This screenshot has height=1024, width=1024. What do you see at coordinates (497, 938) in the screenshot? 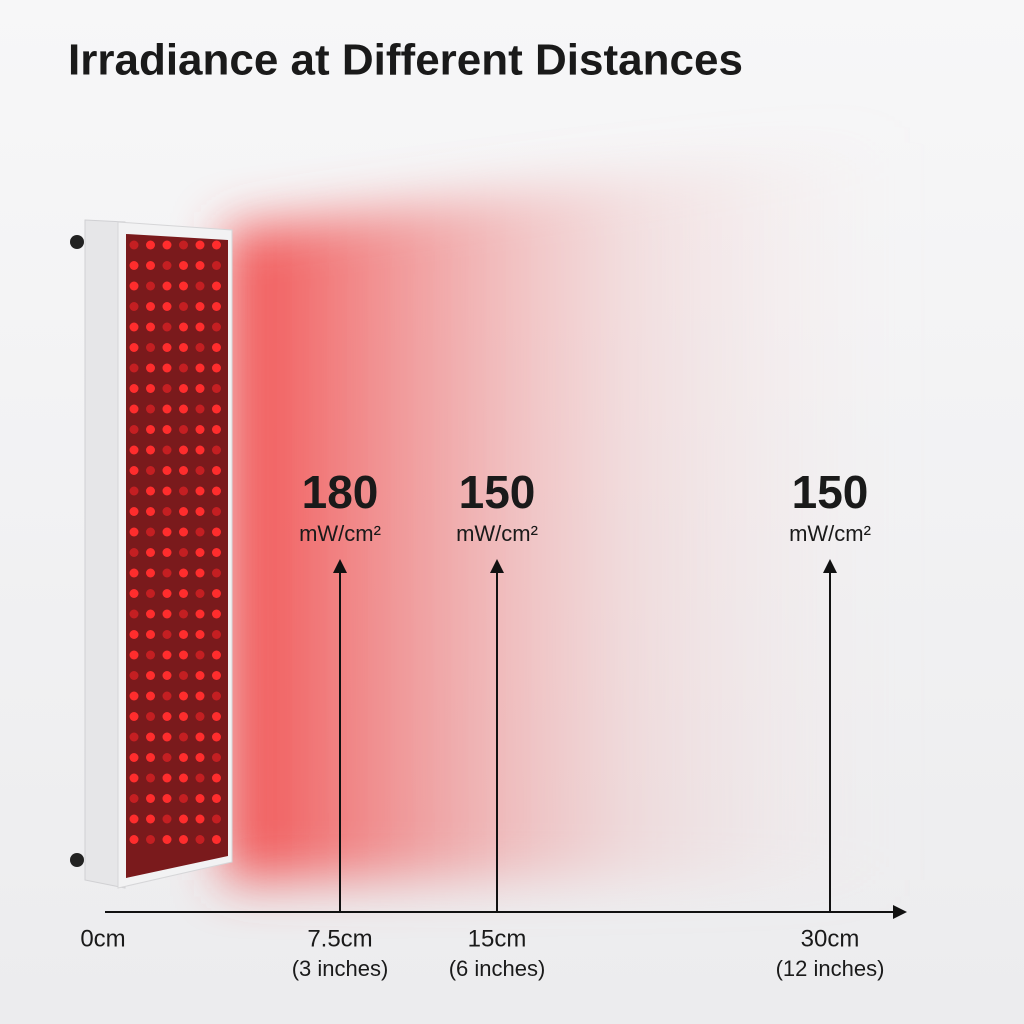
I see `distance-label: 15cm` at bounding box center [497, 938].